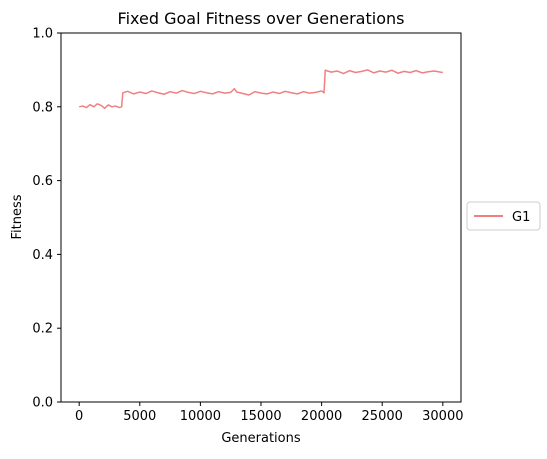 This screenshot has height=459, width=547. I want to click on y-tick-label: 1.0, so click(42, 34).